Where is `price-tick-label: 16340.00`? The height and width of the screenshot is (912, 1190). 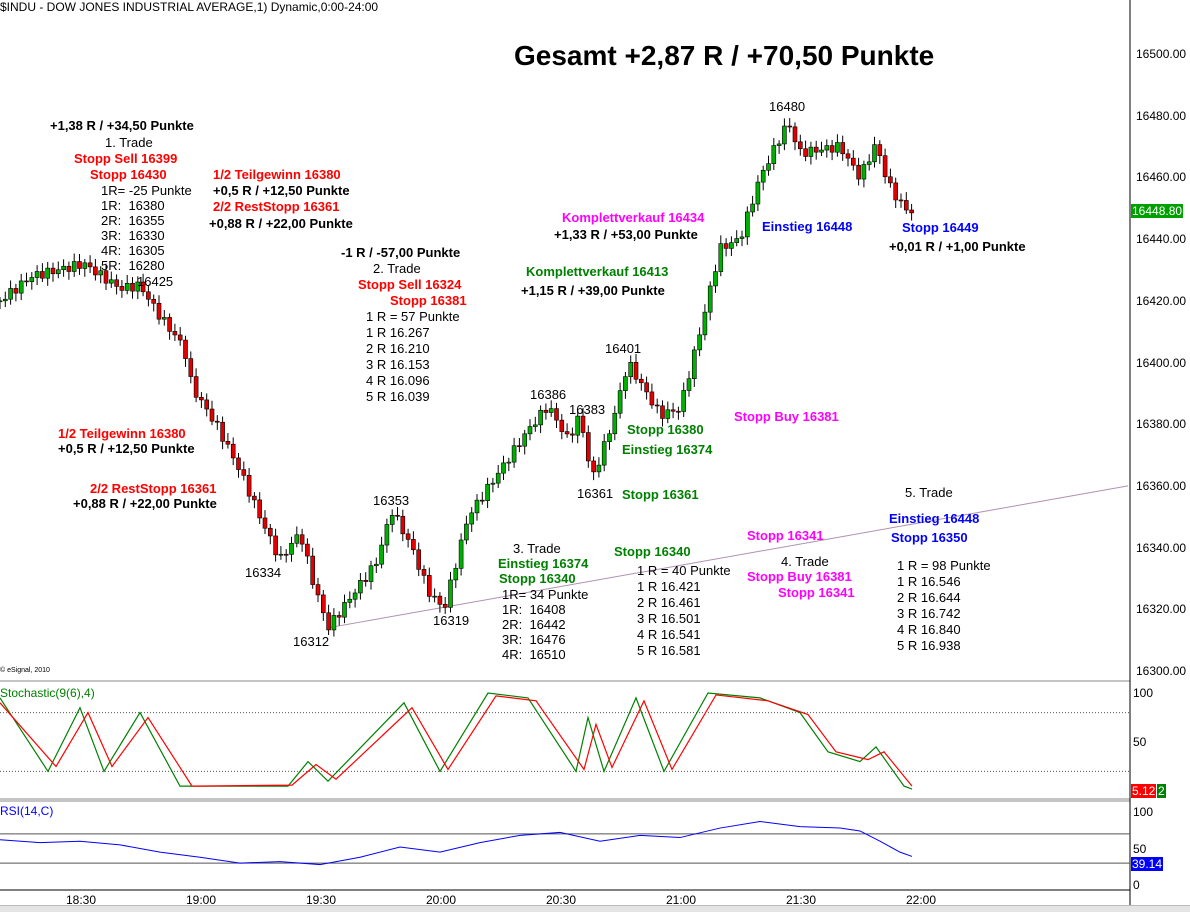 price-tick-label: 16340.00 is located at coordinates (1161, 547).